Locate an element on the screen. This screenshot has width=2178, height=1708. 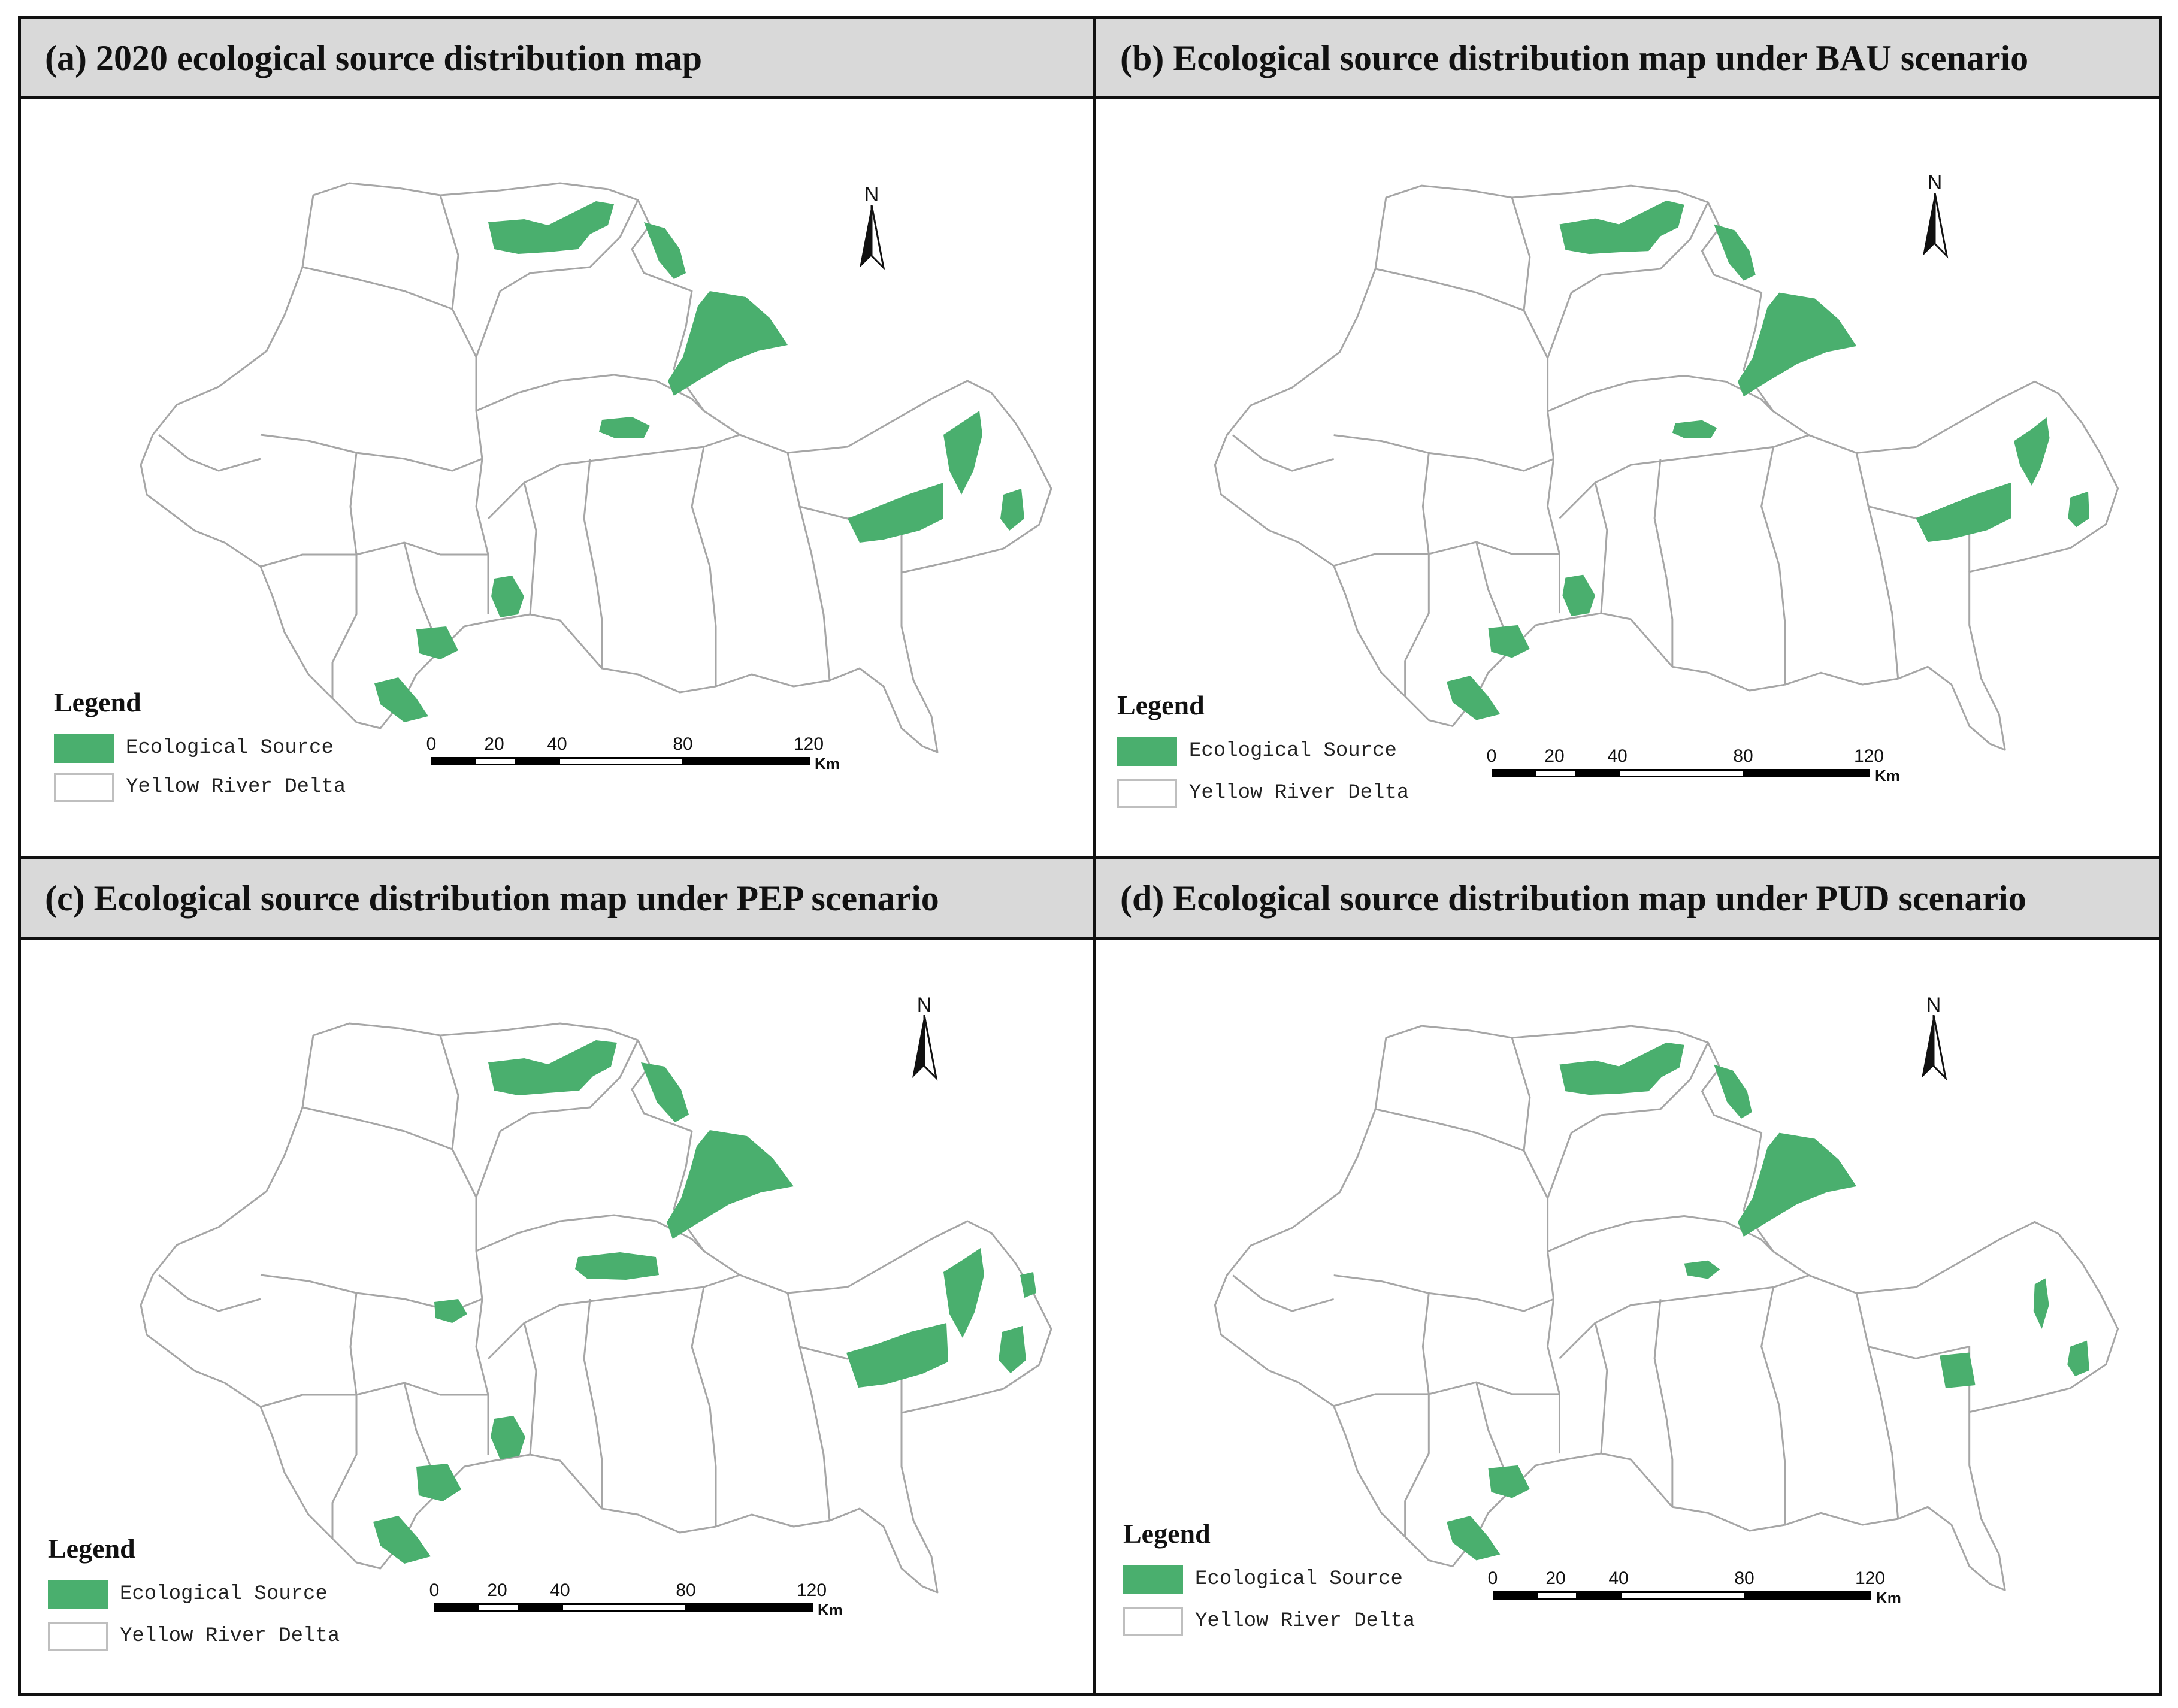
region-map is located at coordinates (596, 467).